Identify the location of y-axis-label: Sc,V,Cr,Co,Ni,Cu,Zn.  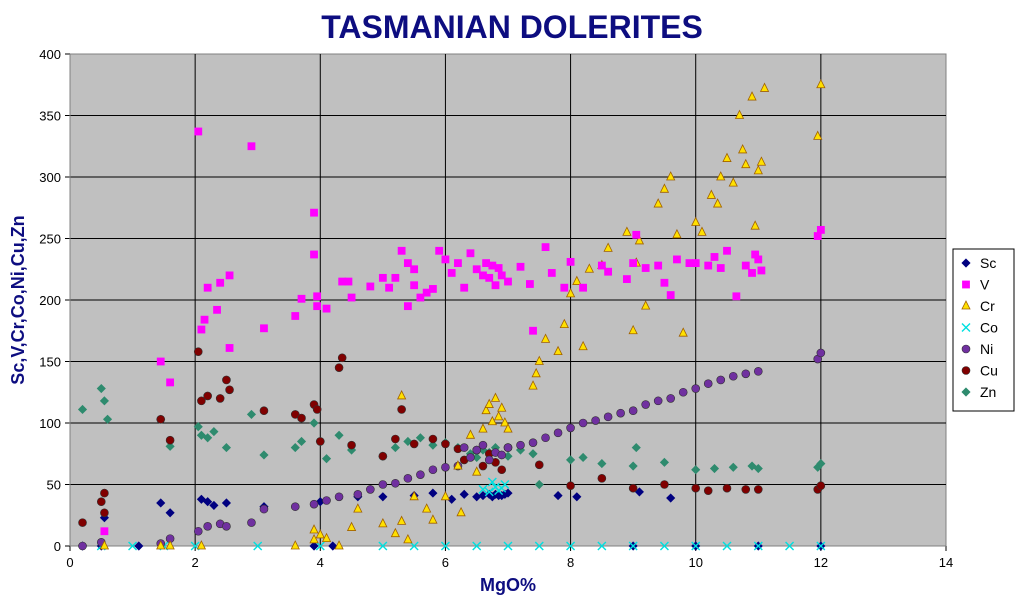
(18, 299).